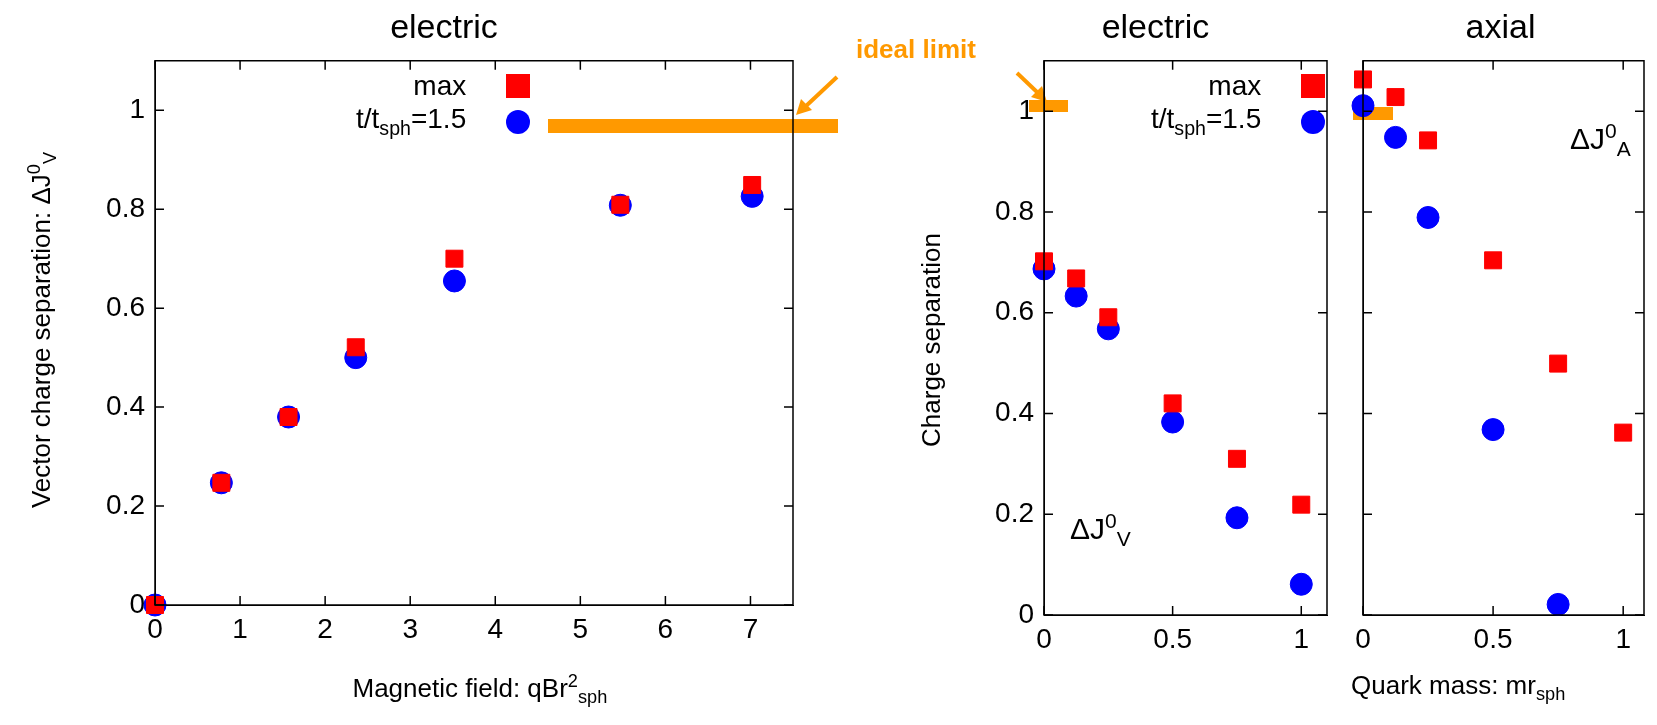 The height and width of the screenshot is (725, 1657). What do you see at coordinates (916, 49) in the screenshot?
I see `text: ideal limit` at bounding box center [916, 49].